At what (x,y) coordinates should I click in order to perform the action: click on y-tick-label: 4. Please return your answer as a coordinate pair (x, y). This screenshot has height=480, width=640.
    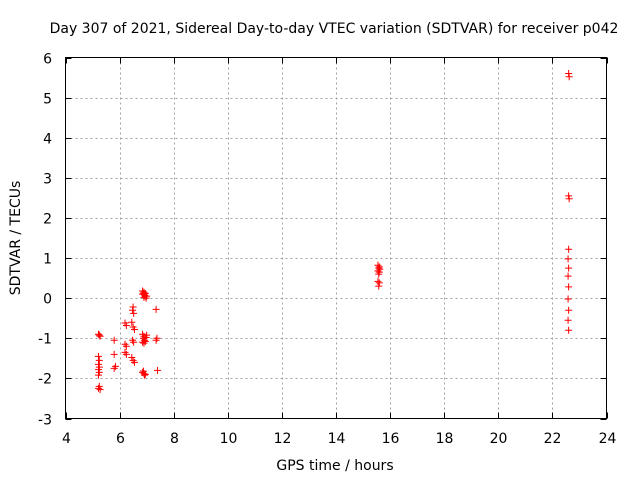
    Looking at the image, I should click on (47, 140).